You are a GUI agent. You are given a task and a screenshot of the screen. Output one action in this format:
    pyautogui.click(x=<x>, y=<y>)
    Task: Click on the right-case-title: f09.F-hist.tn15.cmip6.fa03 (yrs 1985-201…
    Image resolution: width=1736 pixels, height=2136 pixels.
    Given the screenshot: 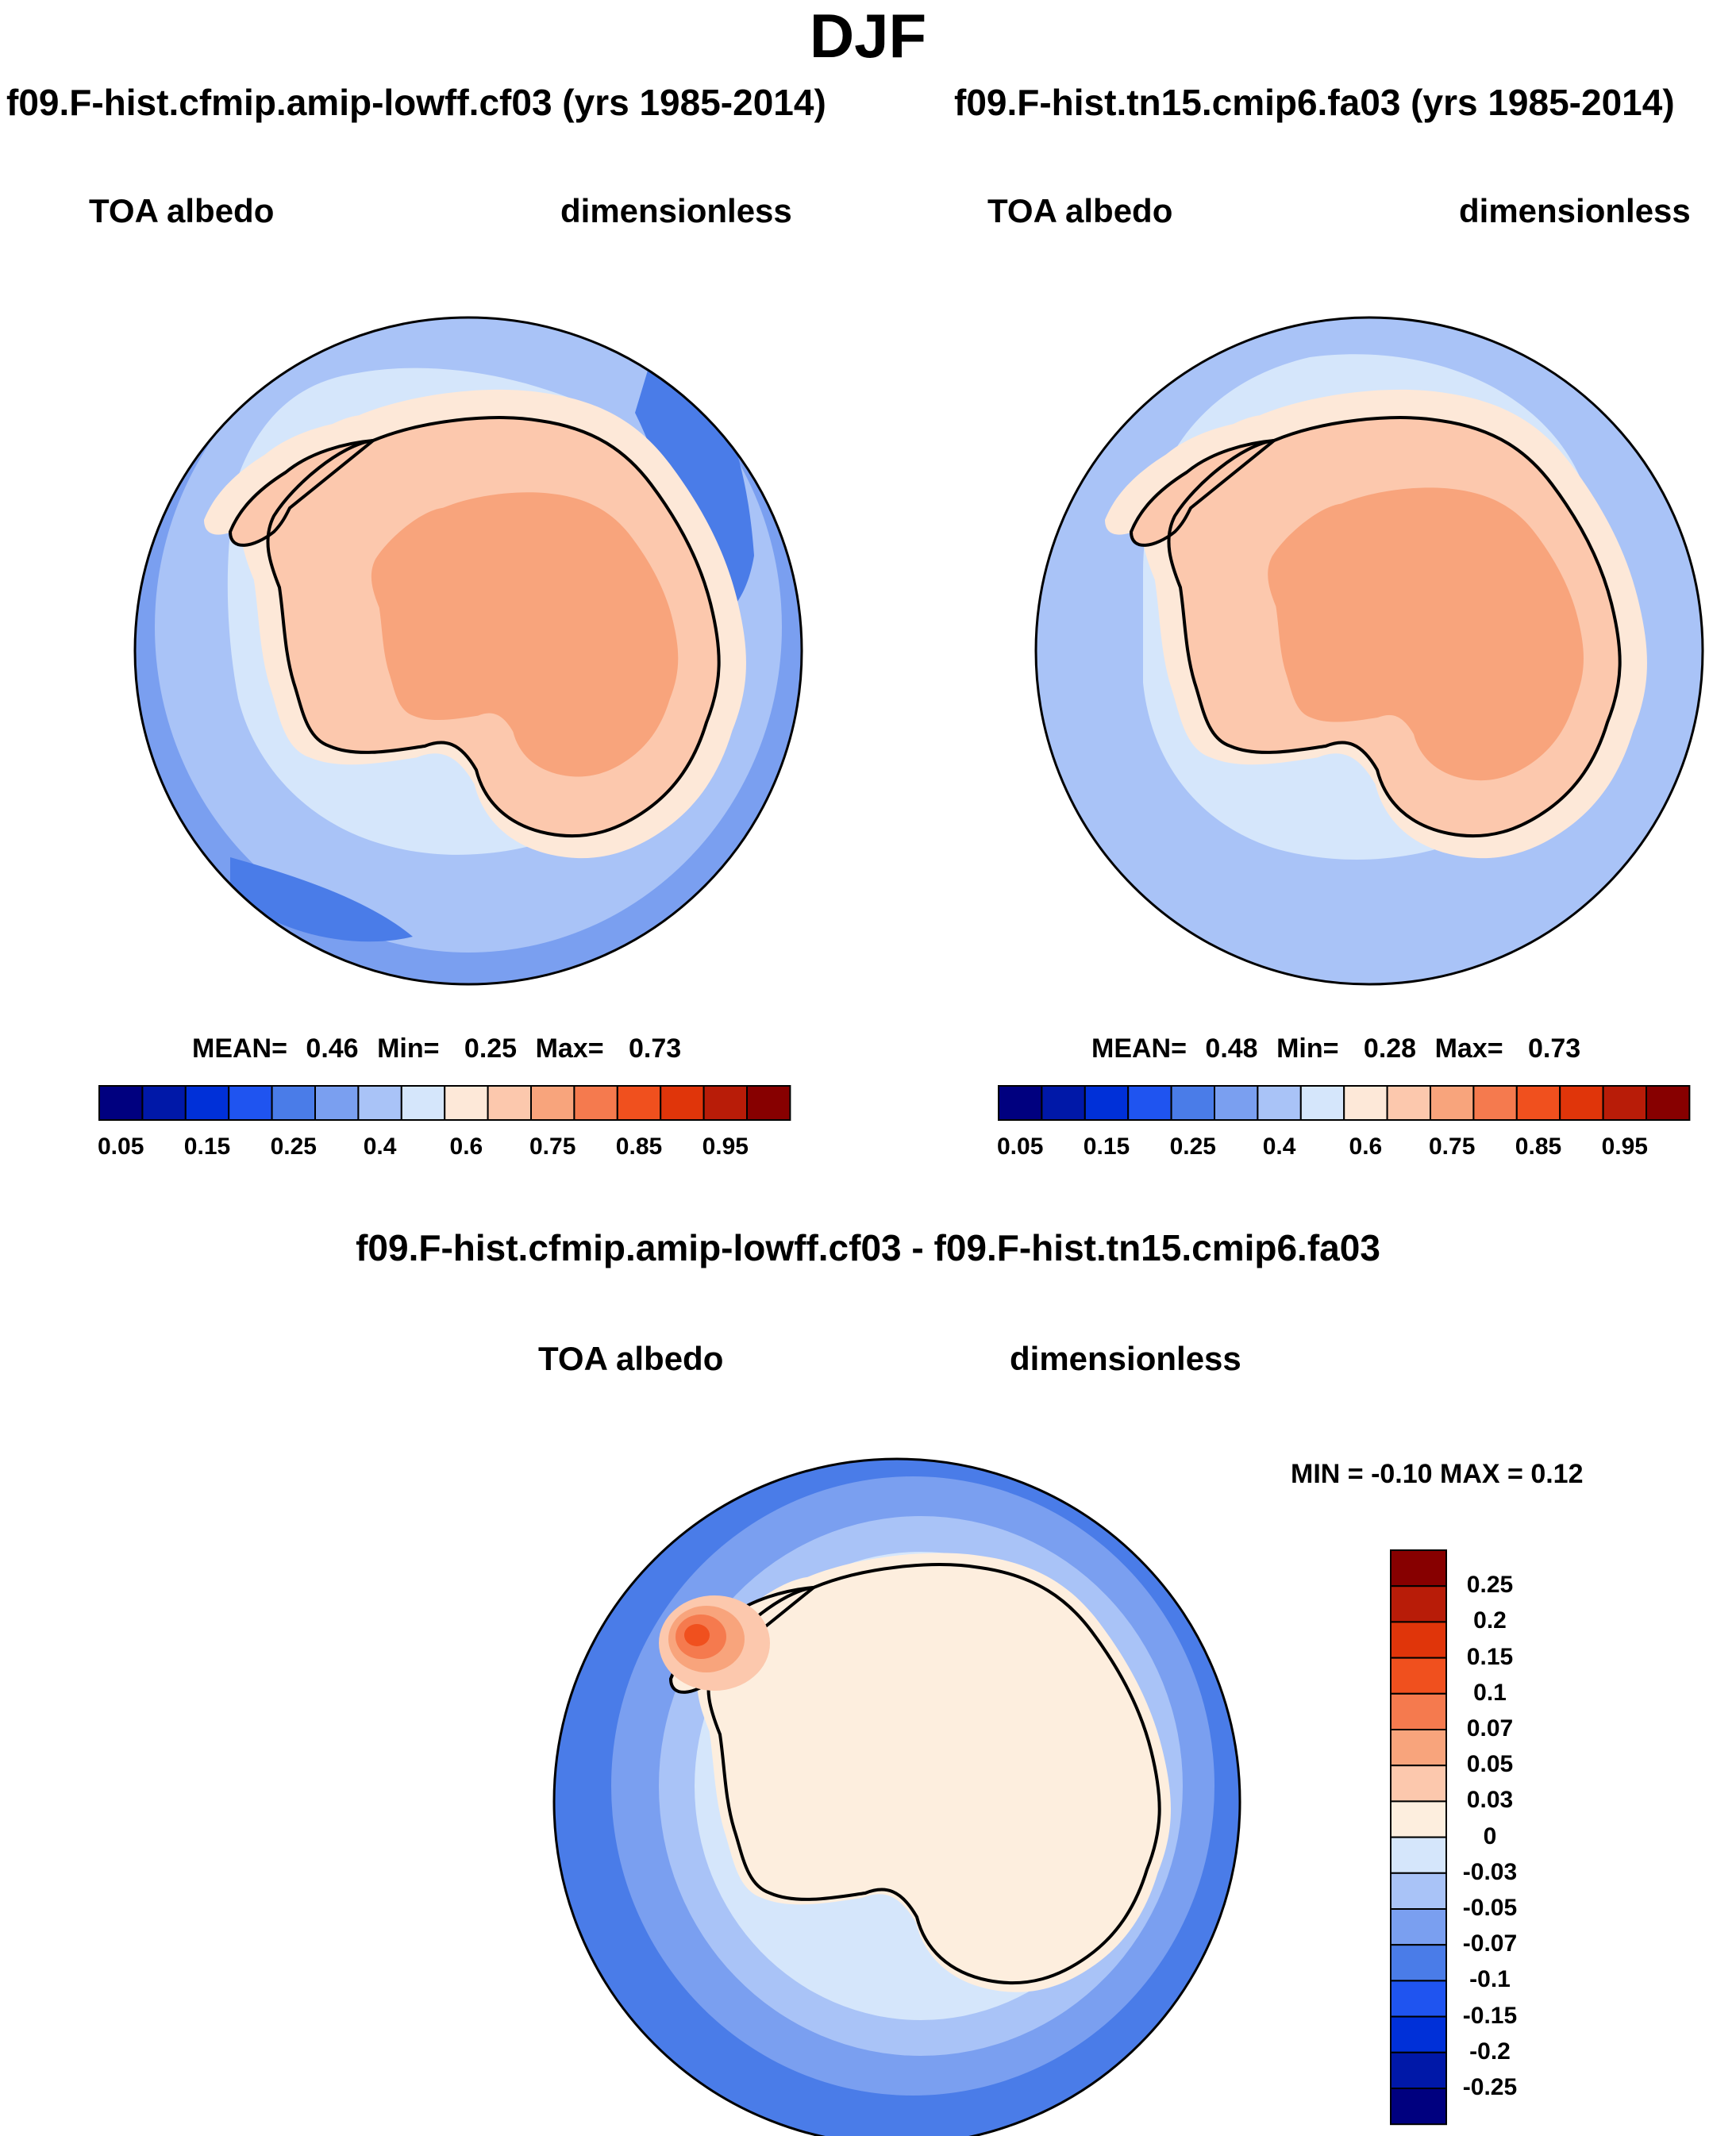 What is the action you would take?
    pyautogui.click(x=1314, y=102)
    